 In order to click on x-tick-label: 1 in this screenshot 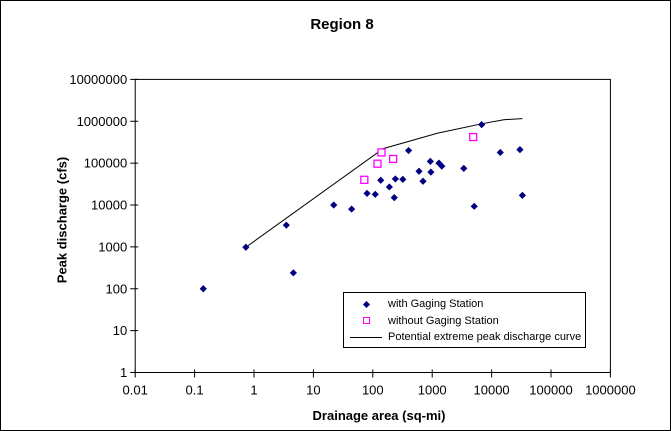, I will do `click(253, 390)`.